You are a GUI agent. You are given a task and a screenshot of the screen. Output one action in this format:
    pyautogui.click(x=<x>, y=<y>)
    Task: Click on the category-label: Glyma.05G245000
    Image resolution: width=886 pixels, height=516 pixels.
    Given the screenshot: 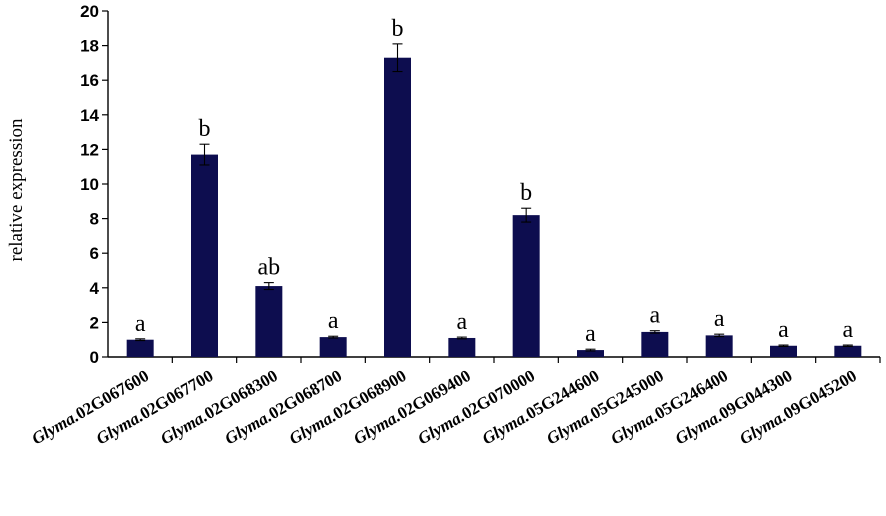 What is the action you would take?
    pyautogui.click(x=605, y=407)
    